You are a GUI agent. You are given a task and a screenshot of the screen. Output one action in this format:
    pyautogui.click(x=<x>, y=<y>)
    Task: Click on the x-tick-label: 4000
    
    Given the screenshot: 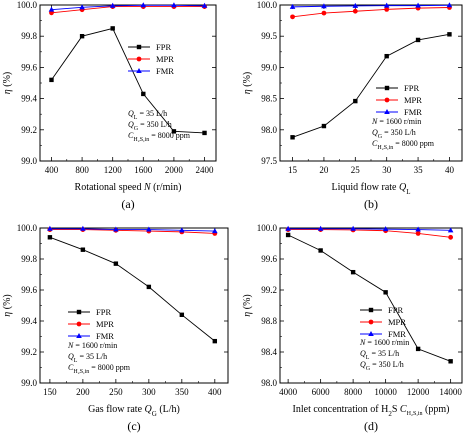 What is the action you would take?
    pyautogui.click(x=288, y=392)
    